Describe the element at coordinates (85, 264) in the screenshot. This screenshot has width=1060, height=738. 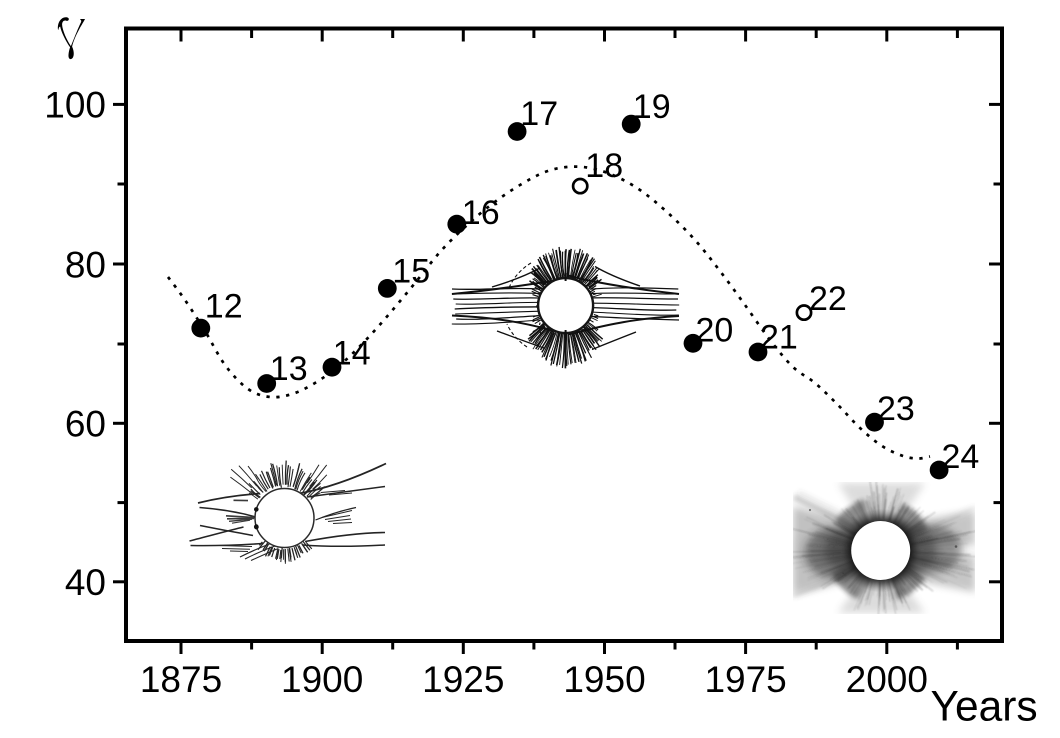
I see `svg-text: 80` at that location.